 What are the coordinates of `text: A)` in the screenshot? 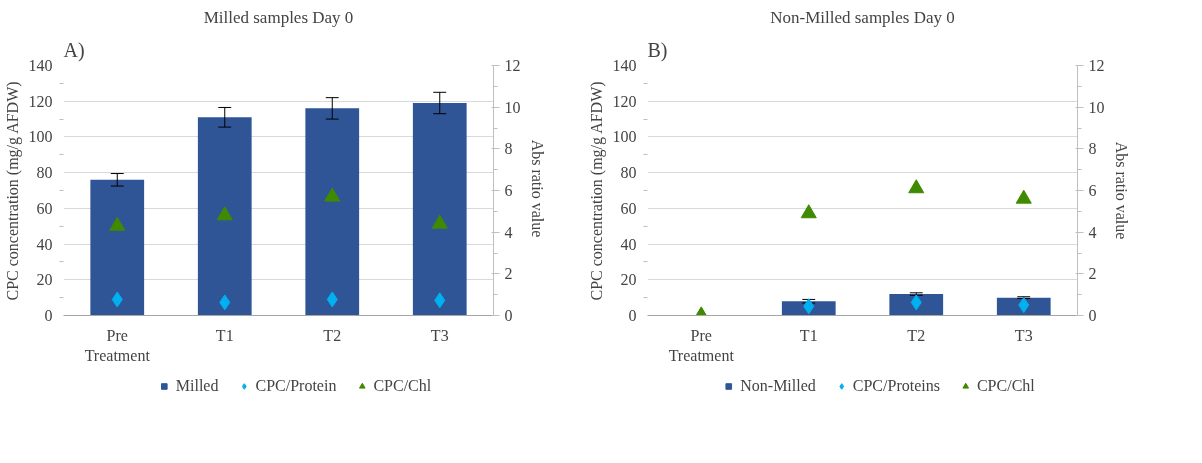 It's located at (74, 50).